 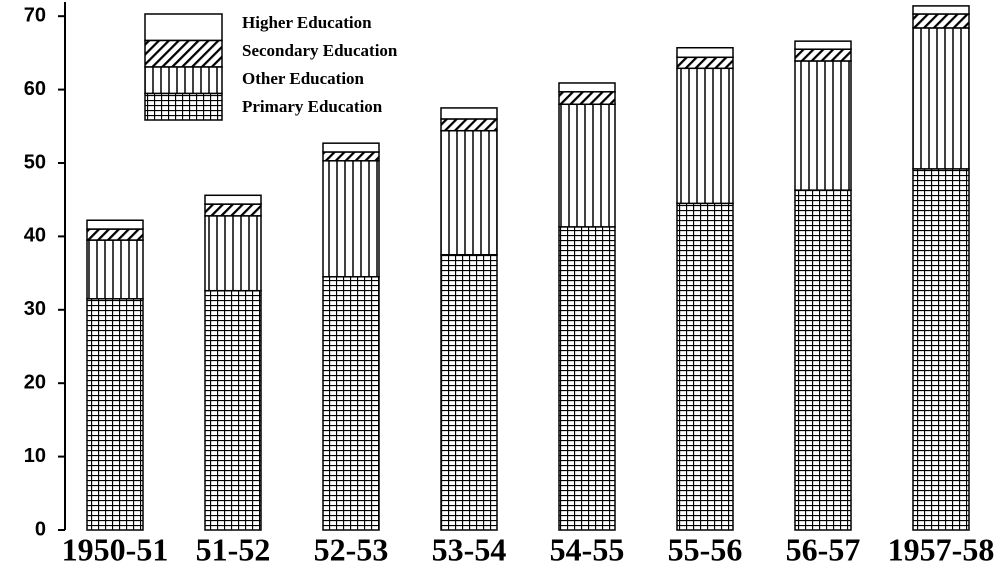 What do you see at coordinates (469, 549) in the screenshot?
I see `x-tick-label: 53-54` at bounding box center [469, 549].